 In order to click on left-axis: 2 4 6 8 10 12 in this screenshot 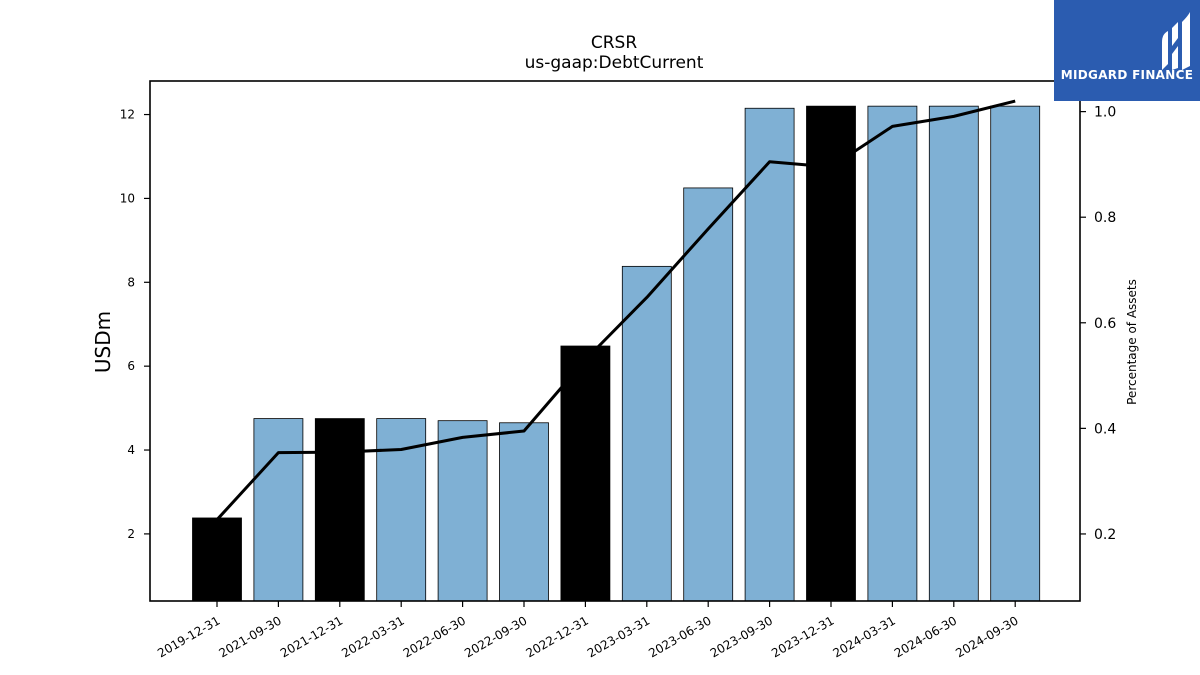, I will do `click(135, 324)`.